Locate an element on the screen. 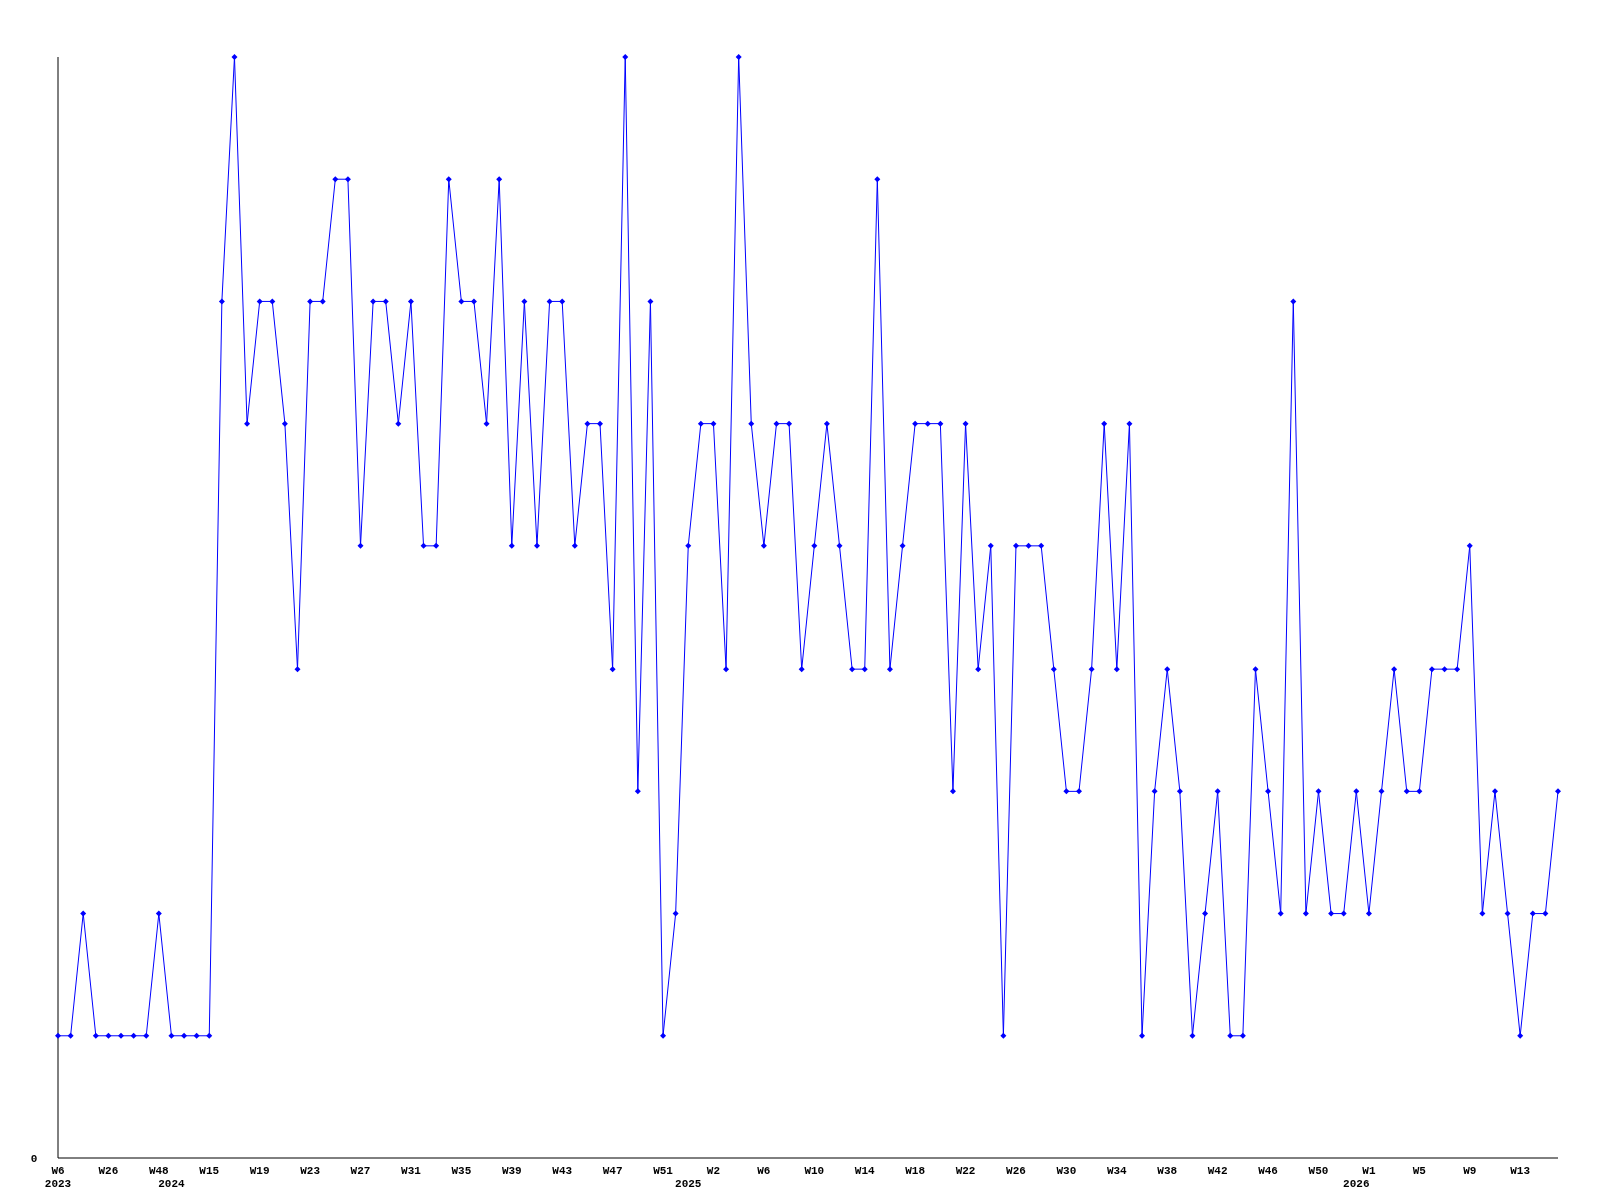  x-tick-label: W30 is located at coordinates (1066, 1171).